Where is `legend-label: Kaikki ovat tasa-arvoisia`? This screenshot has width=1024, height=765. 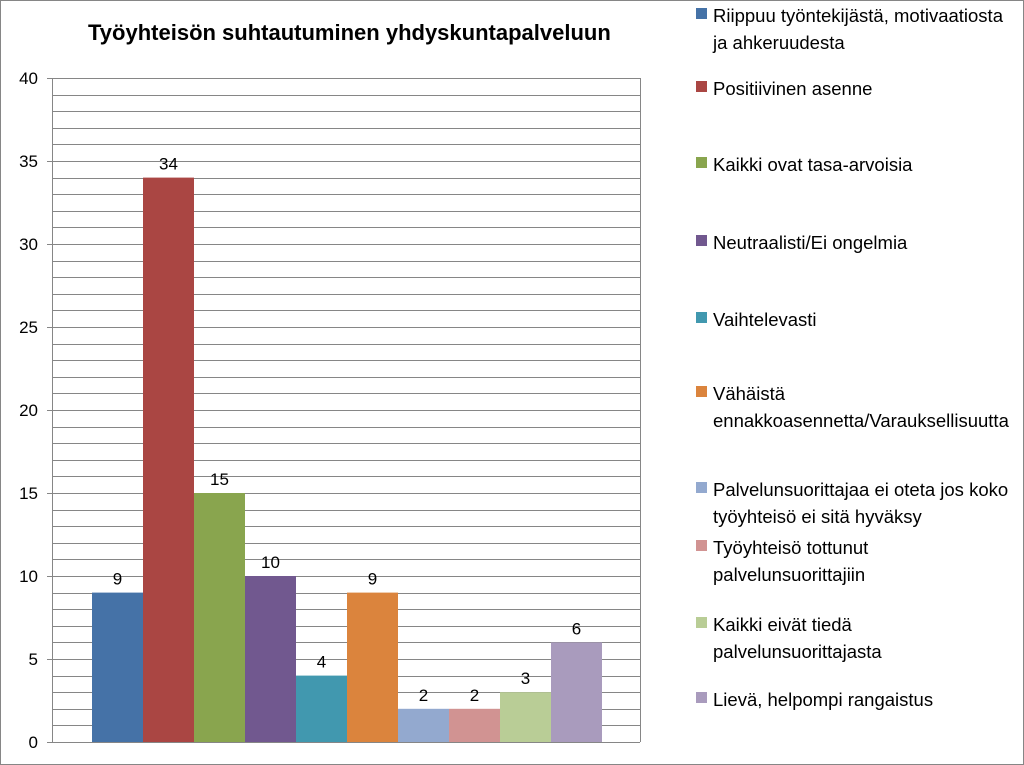 legend-label: Kaikki ovat tasa-arvoisia is located at coordinates (813, 164).